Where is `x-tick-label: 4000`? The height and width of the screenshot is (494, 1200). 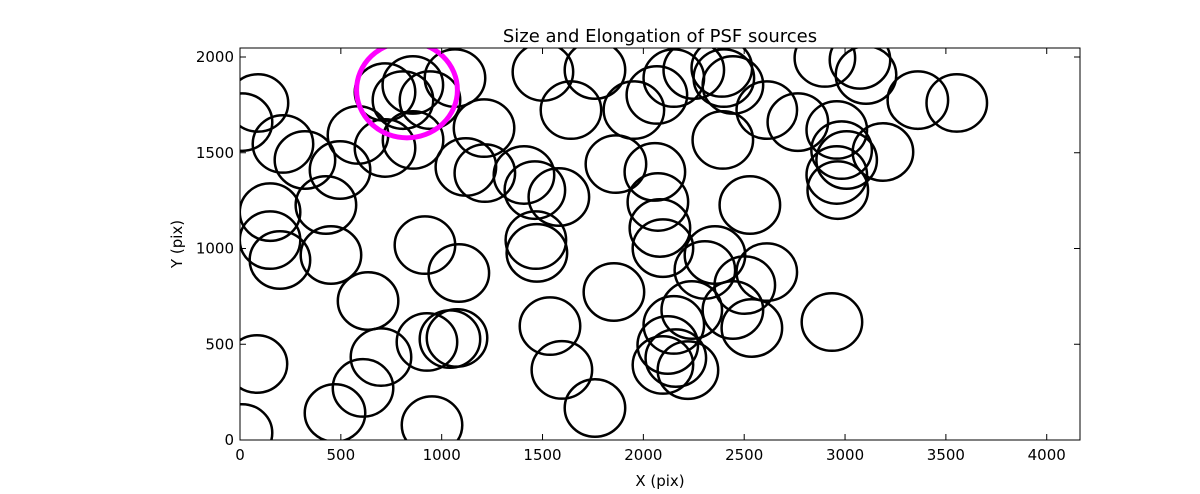
x-tick-label: 4000 is located at coordinates (1047, 455).